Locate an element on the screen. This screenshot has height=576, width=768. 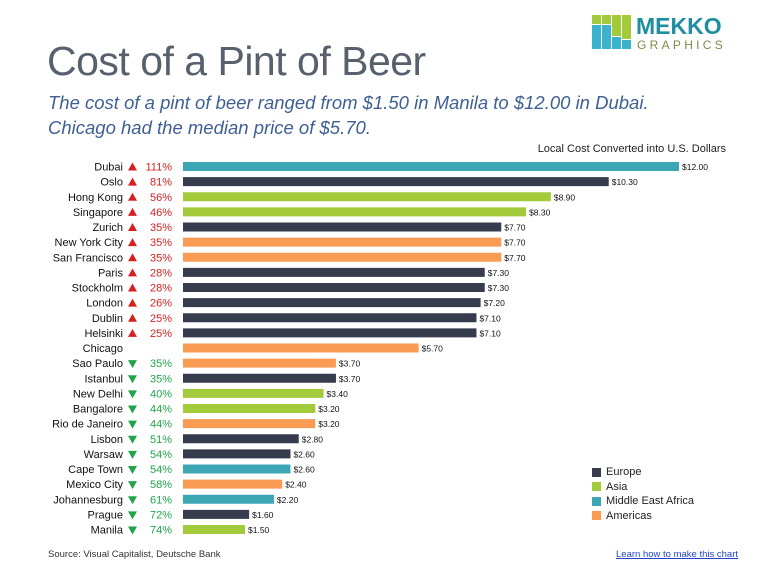
percent-diff-label: 72% is located at coordinates (161, 515).